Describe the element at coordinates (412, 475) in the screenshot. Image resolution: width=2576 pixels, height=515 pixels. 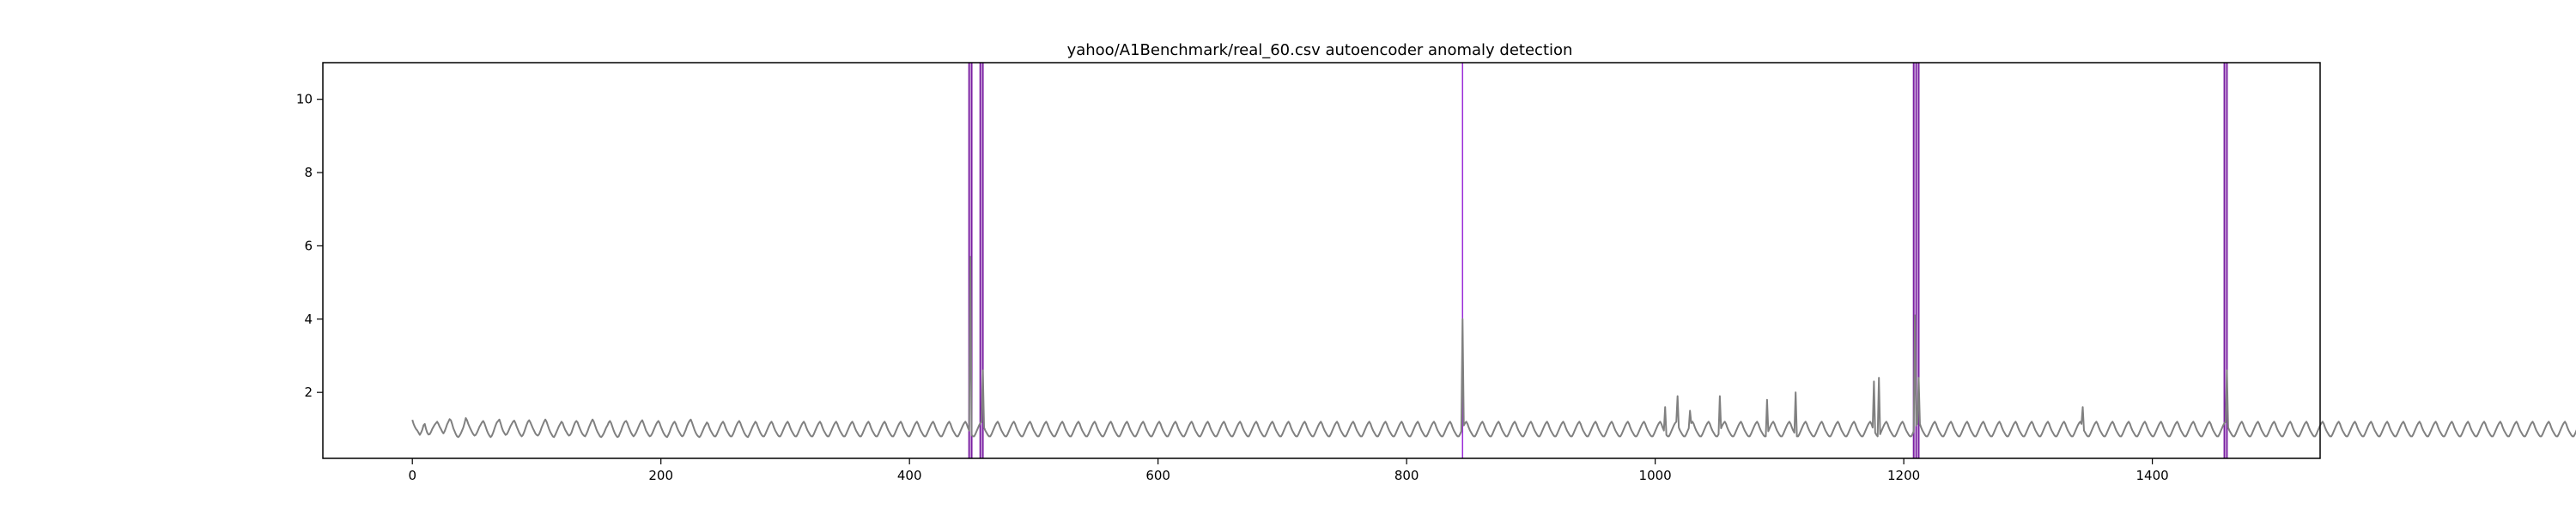
I see `x-tick-label: 0` at that location.